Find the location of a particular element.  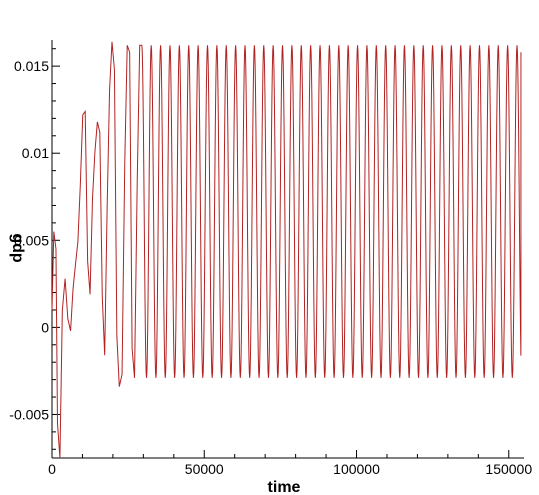

x-tick-label: 50000 is located at coordinates (204, 469).